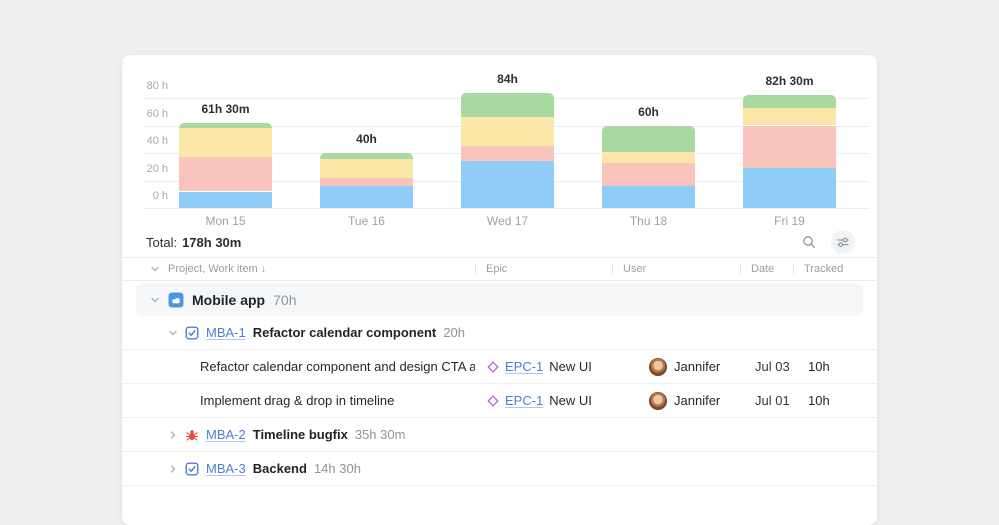 The height and width of the screenshot is (525, 999). Describe the element at coordinates (766, 269) in the screenshot. I see `header-date: Date` at that location.